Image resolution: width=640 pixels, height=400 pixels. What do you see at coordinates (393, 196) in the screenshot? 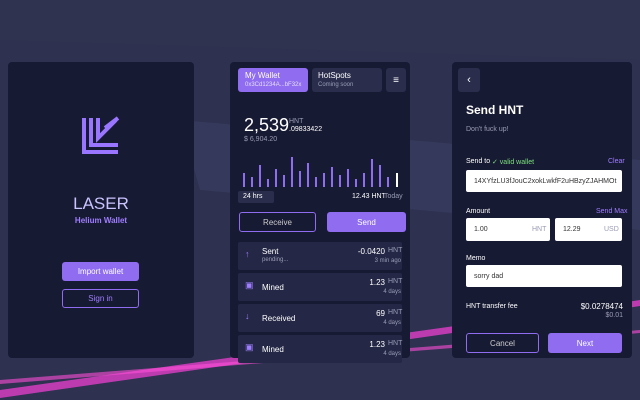
I see `period-label: Today` at bounding box center [393, 196].